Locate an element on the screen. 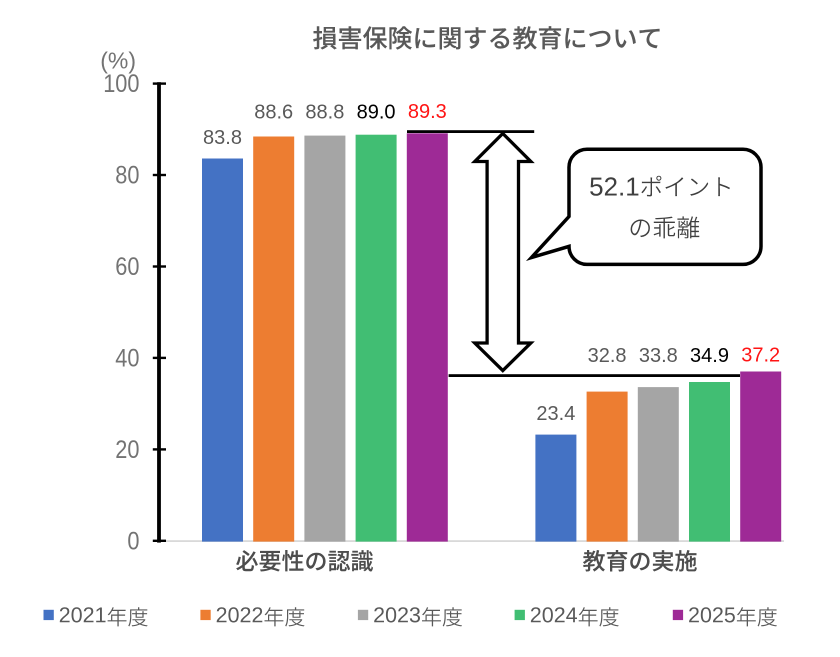 This screenshot has width=840, height=657. svg-text: 88.8 is located at coordinates (324, 112).